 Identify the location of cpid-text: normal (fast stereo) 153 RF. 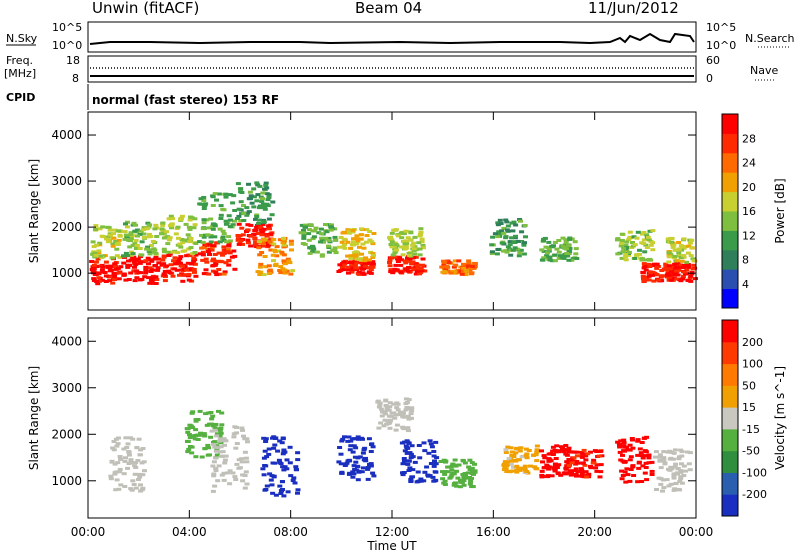
(185, 100).